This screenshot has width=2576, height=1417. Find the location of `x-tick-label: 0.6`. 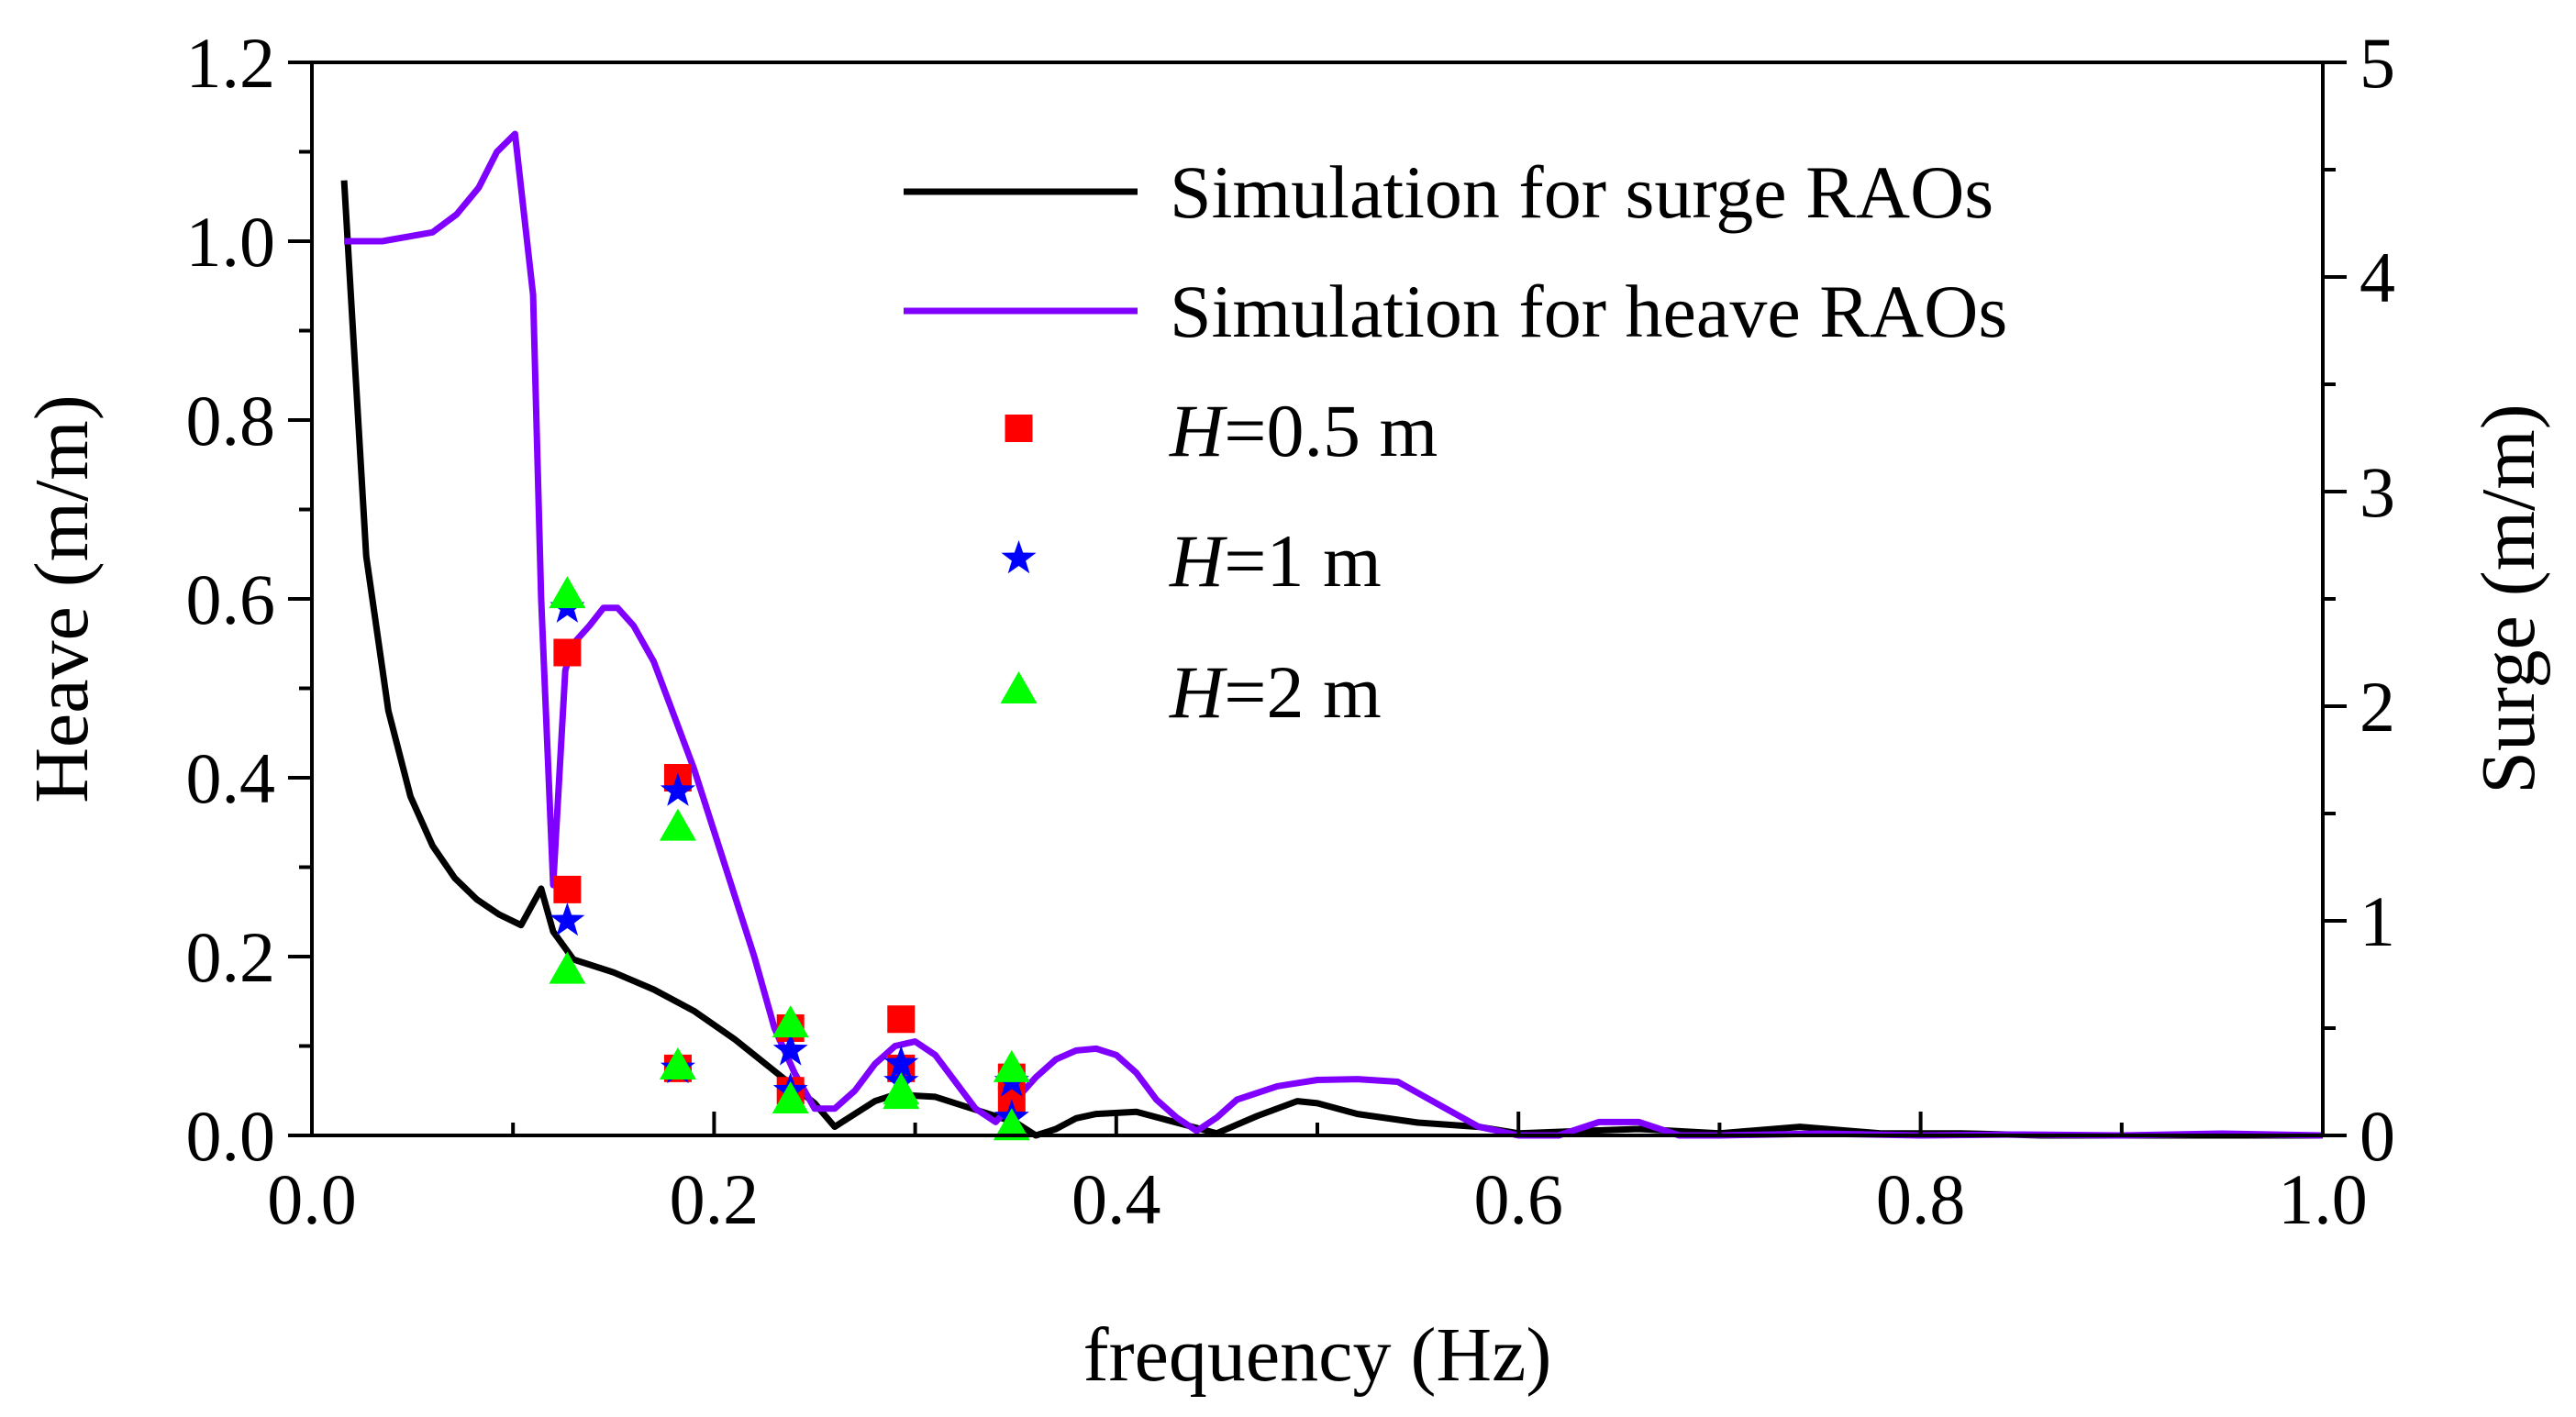

x-tick-label: 0.6 is located at coordinates (1518, 1199).